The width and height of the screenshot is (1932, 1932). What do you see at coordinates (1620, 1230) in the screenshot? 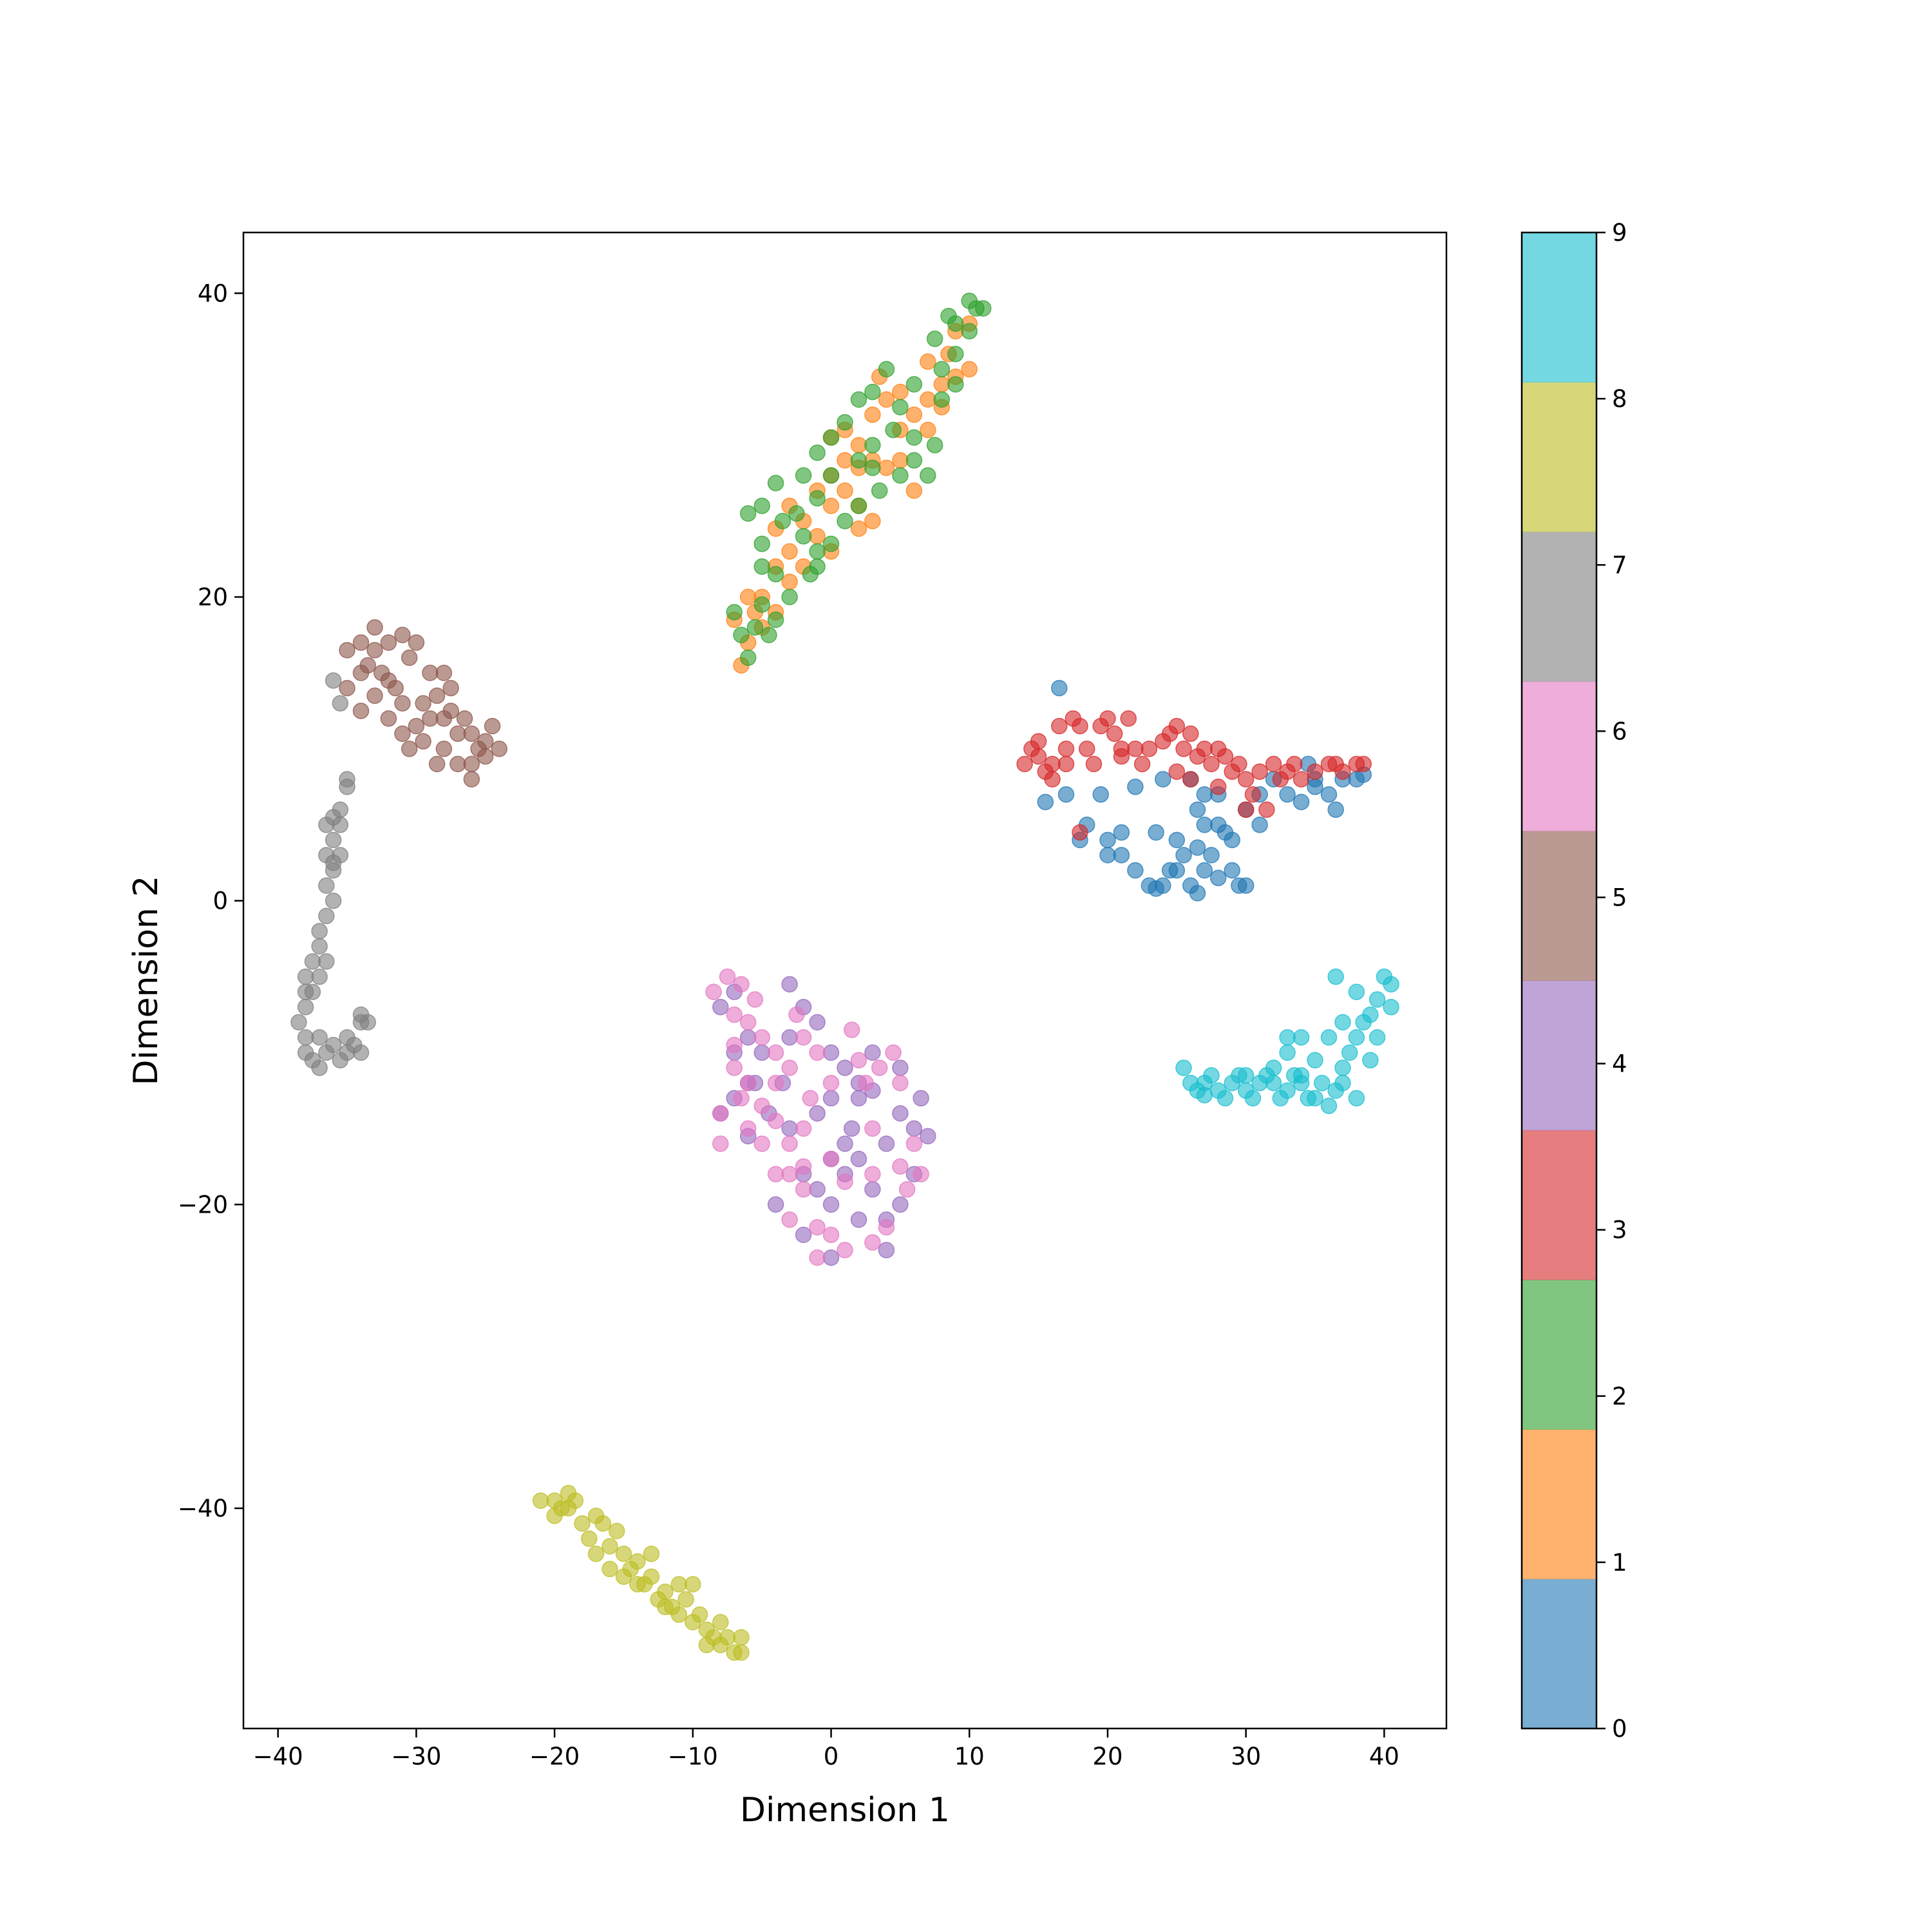
I see `colorbar-tick-label: 3` at bounding box center [1620, 1230].